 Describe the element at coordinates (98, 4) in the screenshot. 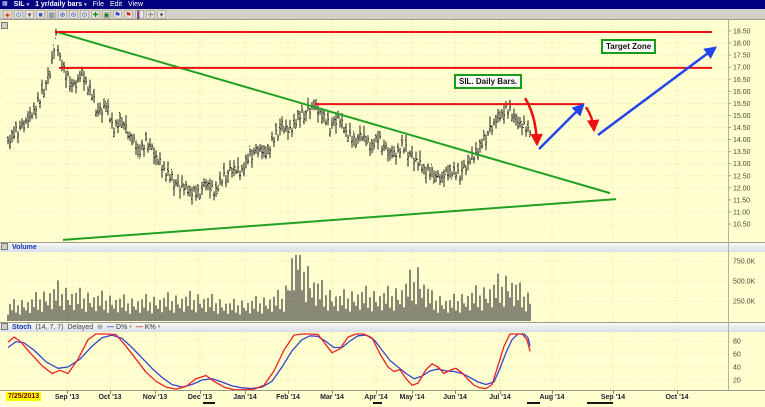

I see `menu-file: File` at that location.